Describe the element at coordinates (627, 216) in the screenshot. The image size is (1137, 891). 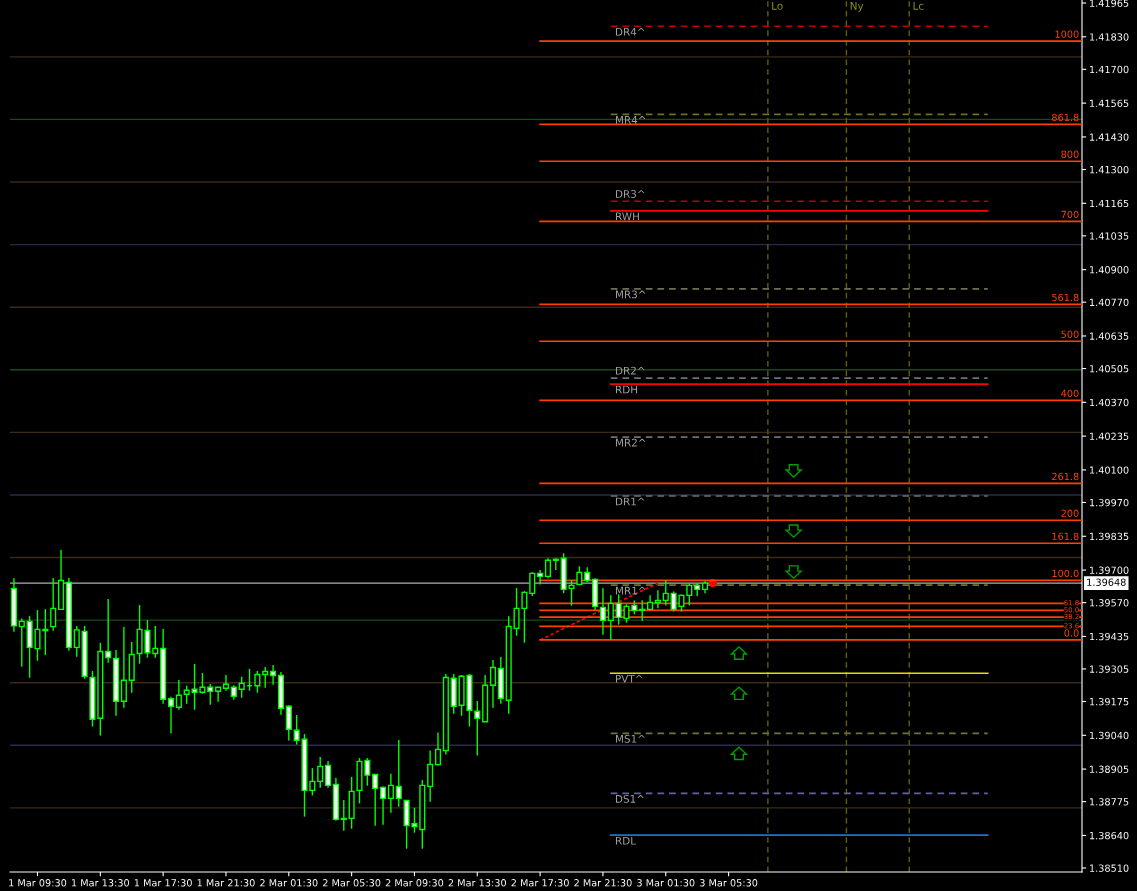
I see `annotation: RWH` at that location.